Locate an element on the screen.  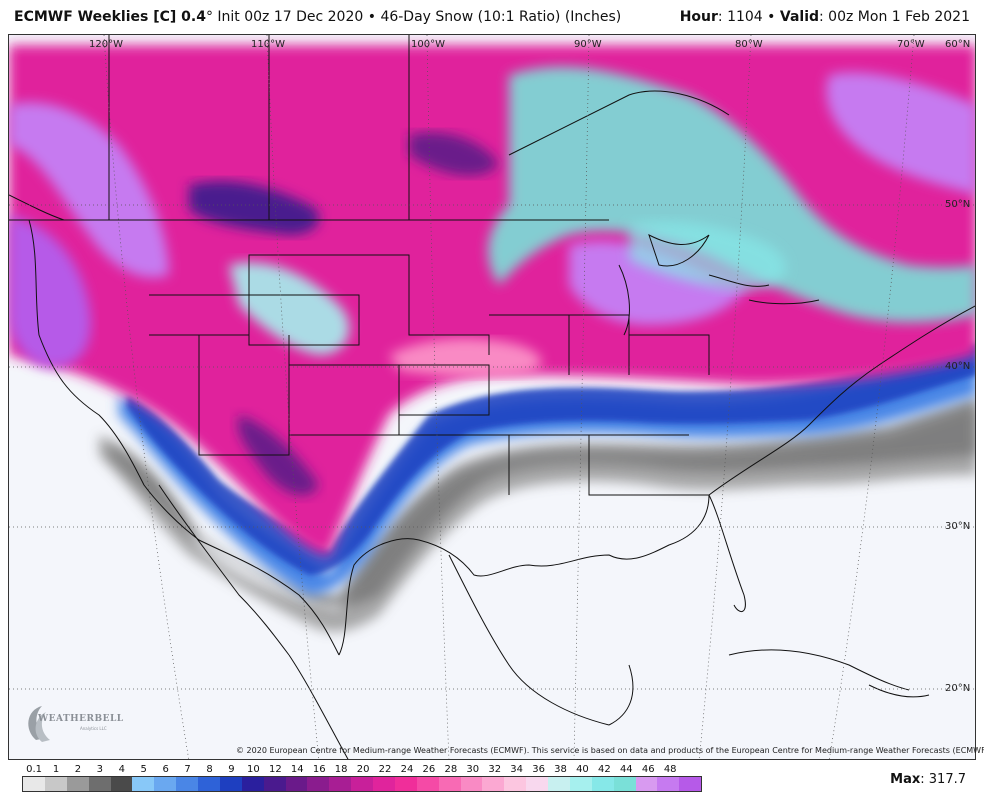
lon-label-100w: 100°W is located at coordinates (428, 44).